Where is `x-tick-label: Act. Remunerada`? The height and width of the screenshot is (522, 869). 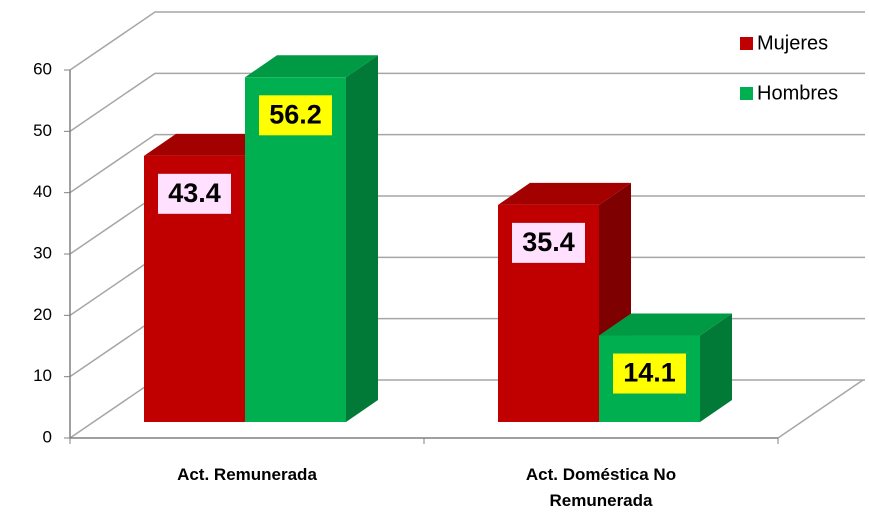 x-tick-label: Act. Remunerada is located at coordinates (247, 474).